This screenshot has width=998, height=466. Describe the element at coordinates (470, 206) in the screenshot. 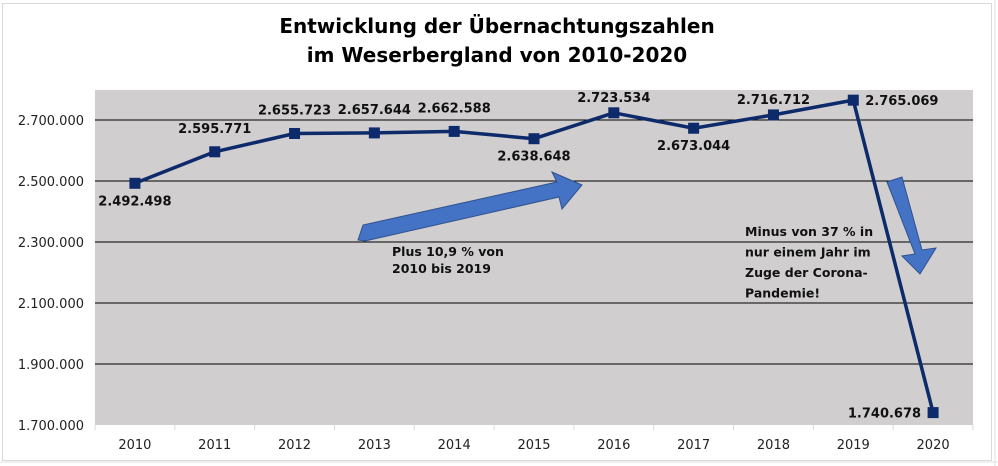

I see `increase-arrow-icon` at that location.